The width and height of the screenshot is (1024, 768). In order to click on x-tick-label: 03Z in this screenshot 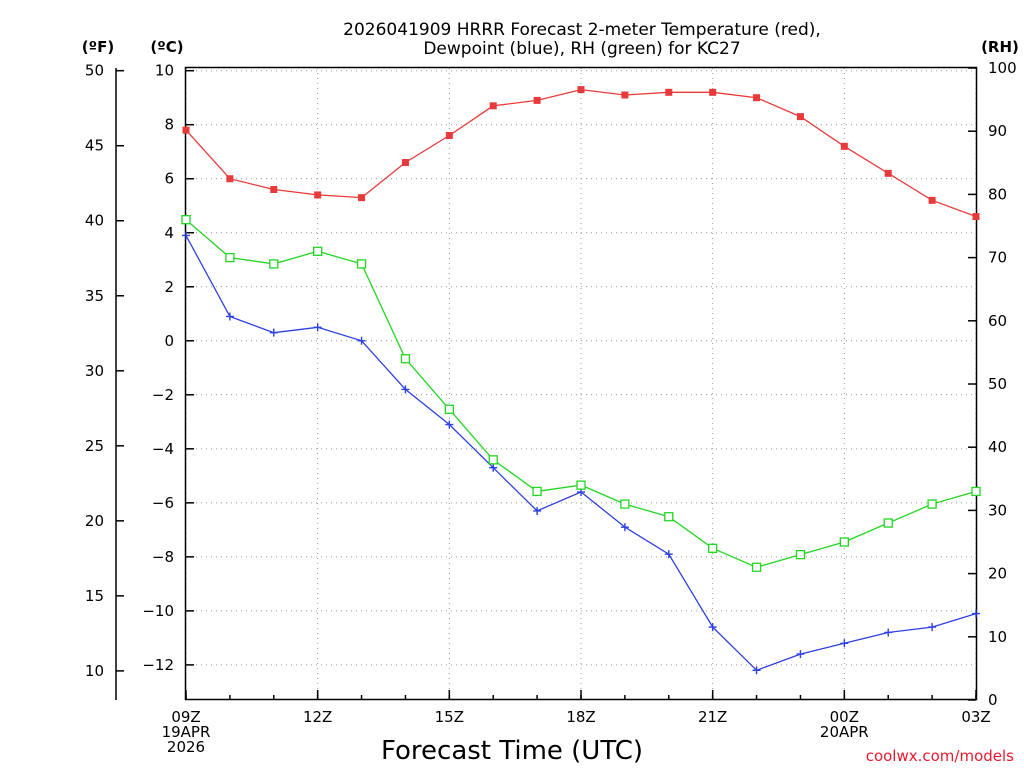, I will do `click(975, 717)`.